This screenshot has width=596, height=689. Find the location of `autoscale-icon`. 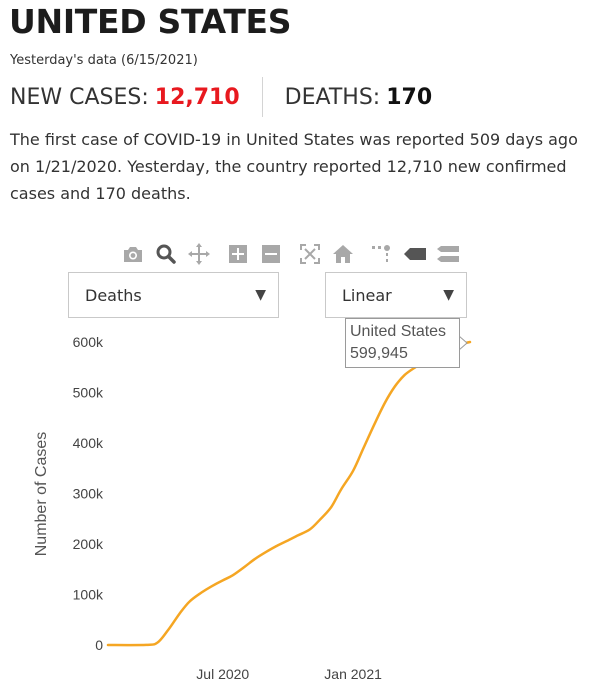

autoscale-icon is located at coordinates (310, 254).